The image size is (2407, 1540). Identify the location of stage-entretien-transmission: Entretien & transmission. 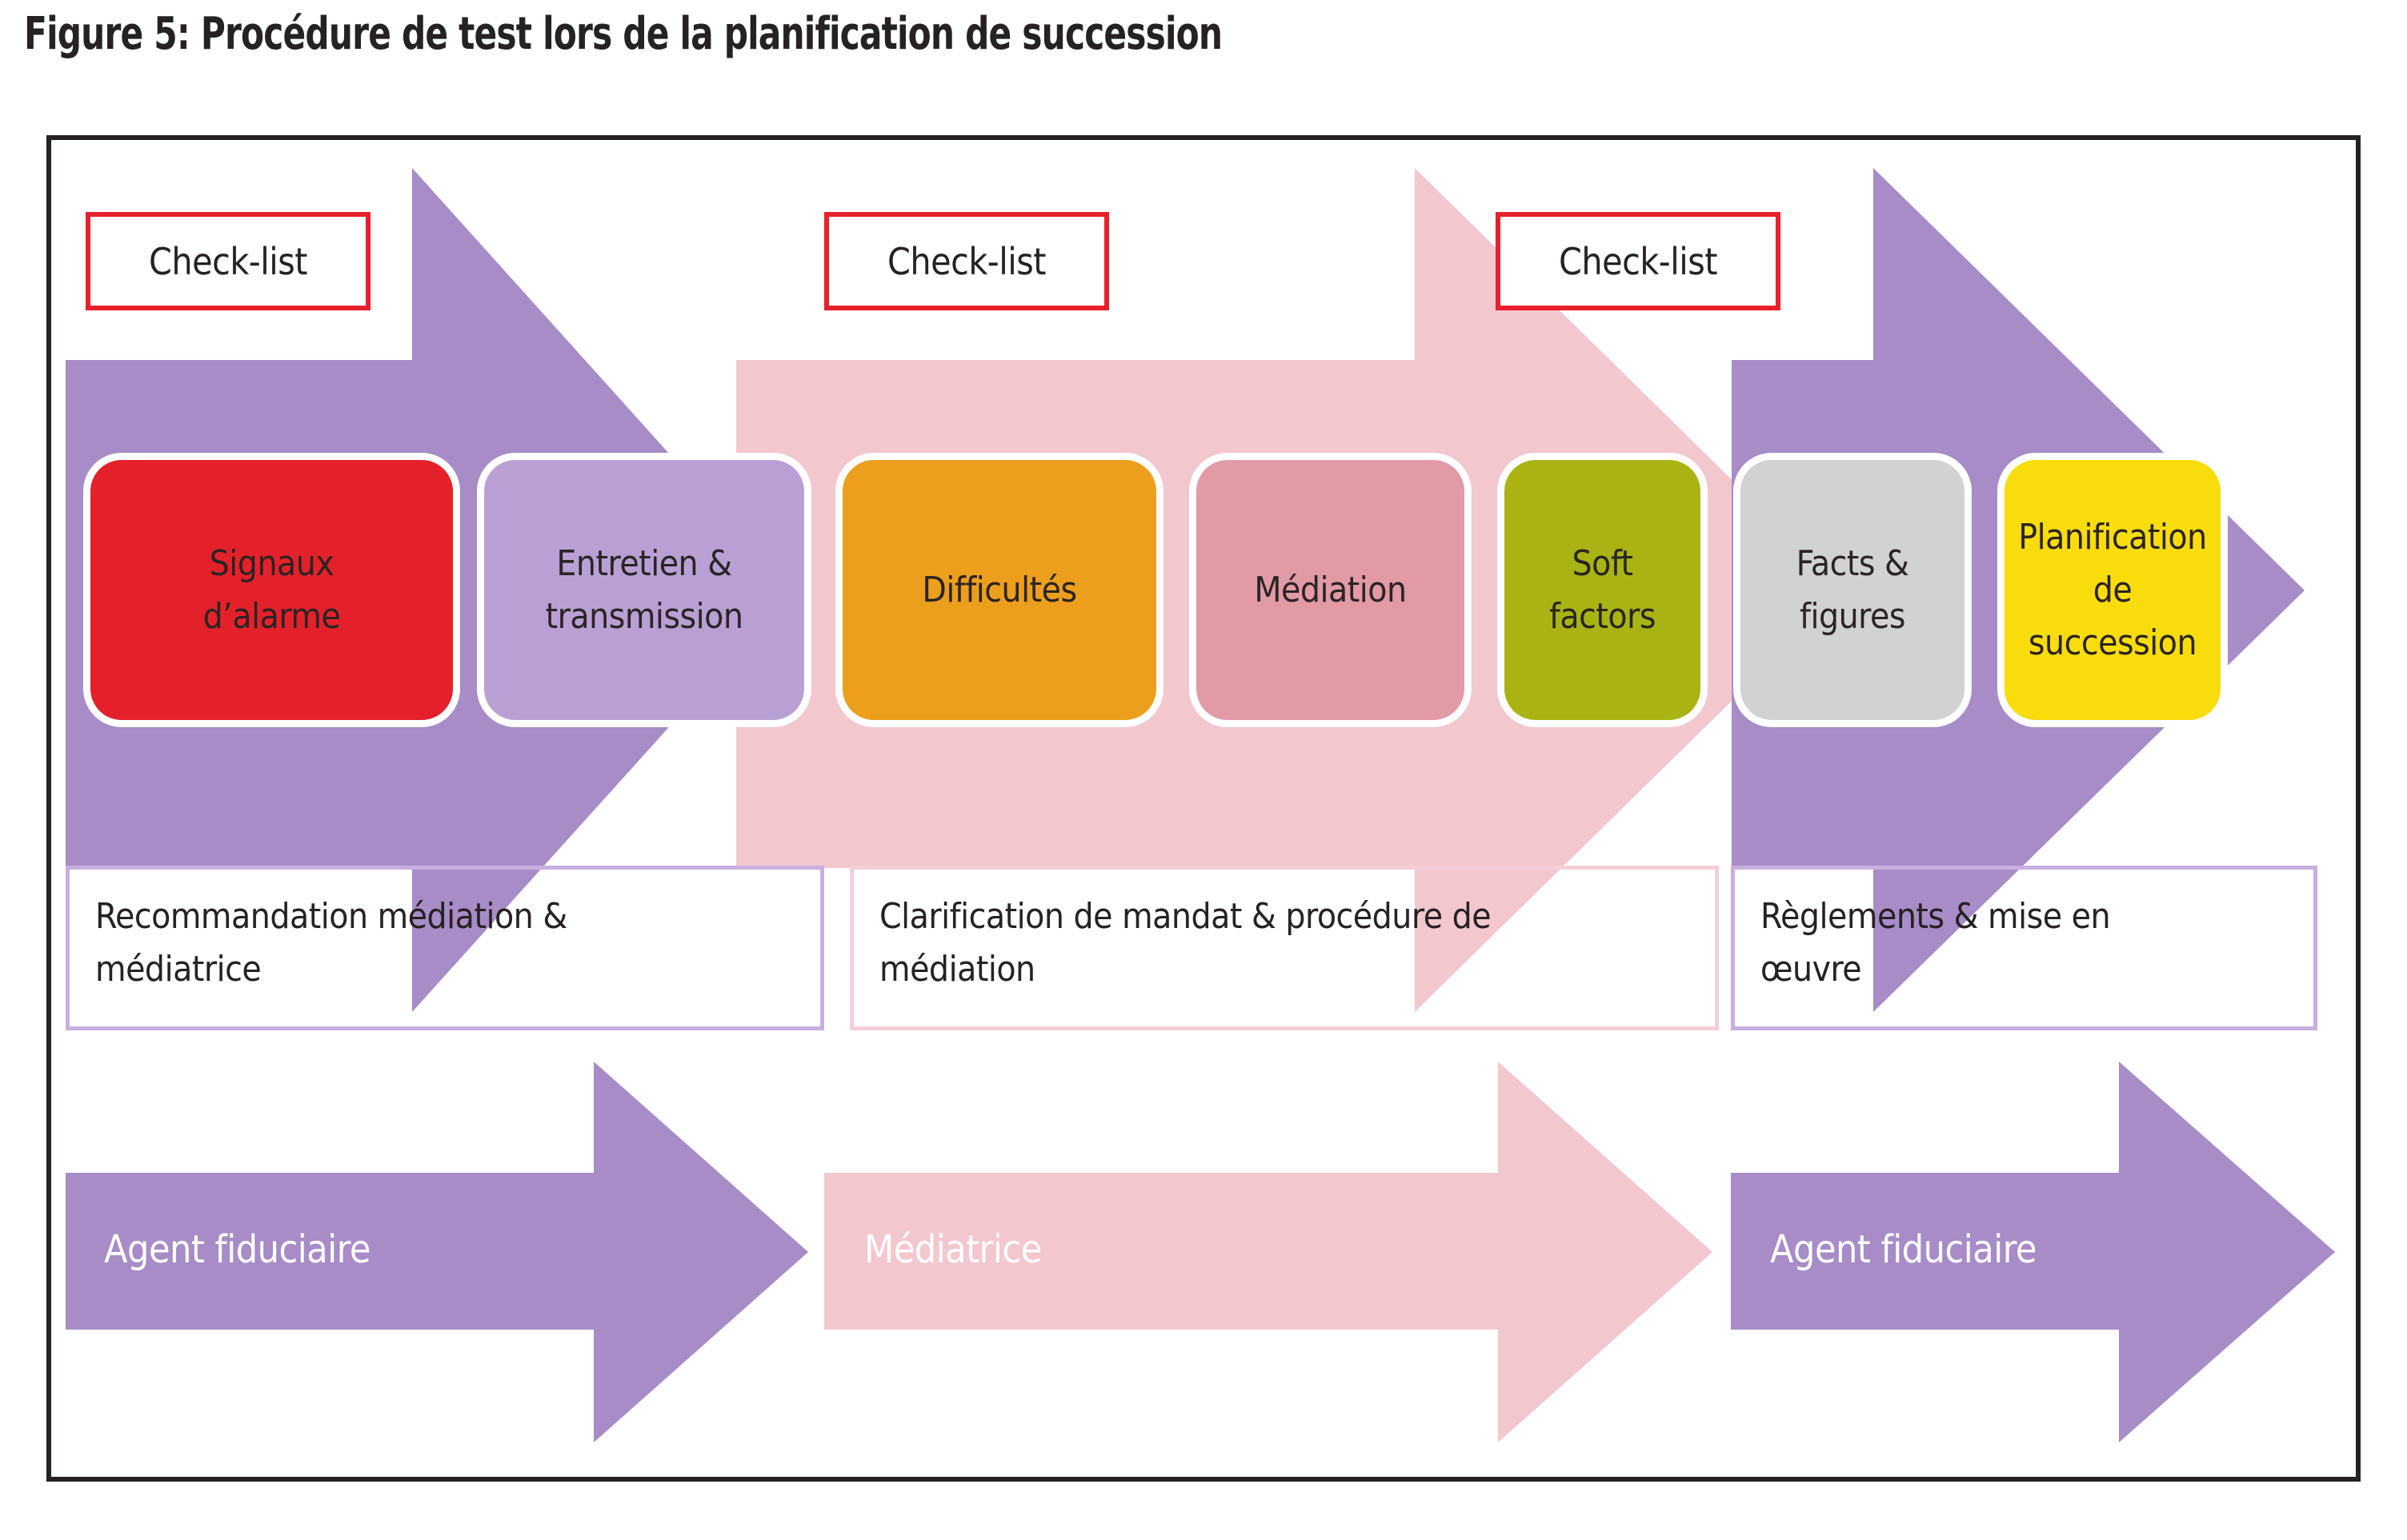
(644, 590).